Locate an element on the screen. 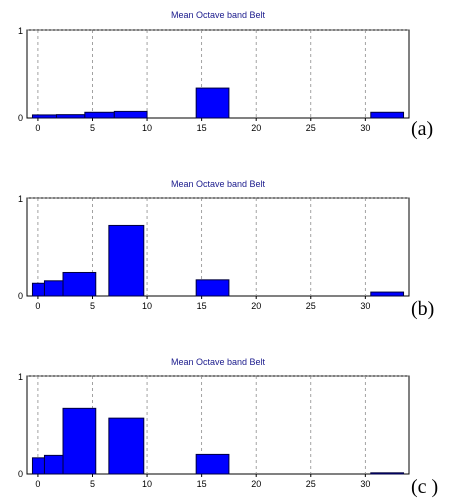  panel-label: (c ) is located at coordinates (424, 487).